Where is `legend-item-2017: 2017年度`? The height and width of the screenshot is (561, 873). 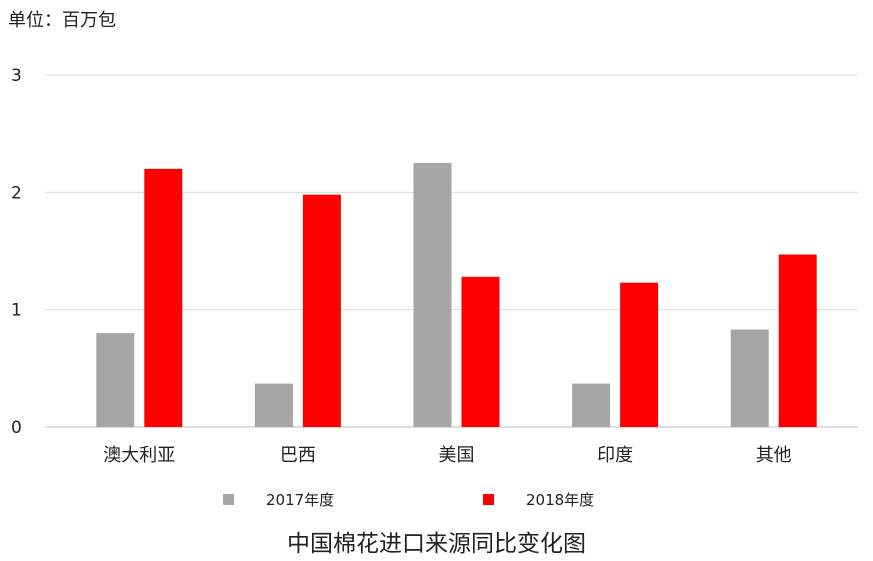
legend-item-2017: 2017年度 is located at coordinates (278, 499).